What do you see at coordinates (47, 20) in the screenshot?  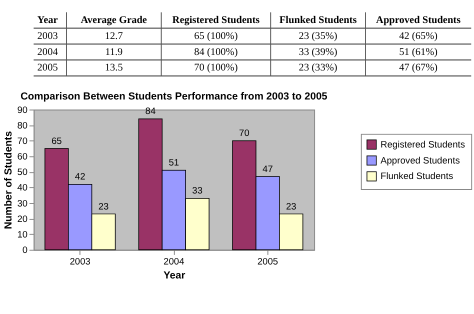 I see `text: Year` at bounding box center [47, 20].